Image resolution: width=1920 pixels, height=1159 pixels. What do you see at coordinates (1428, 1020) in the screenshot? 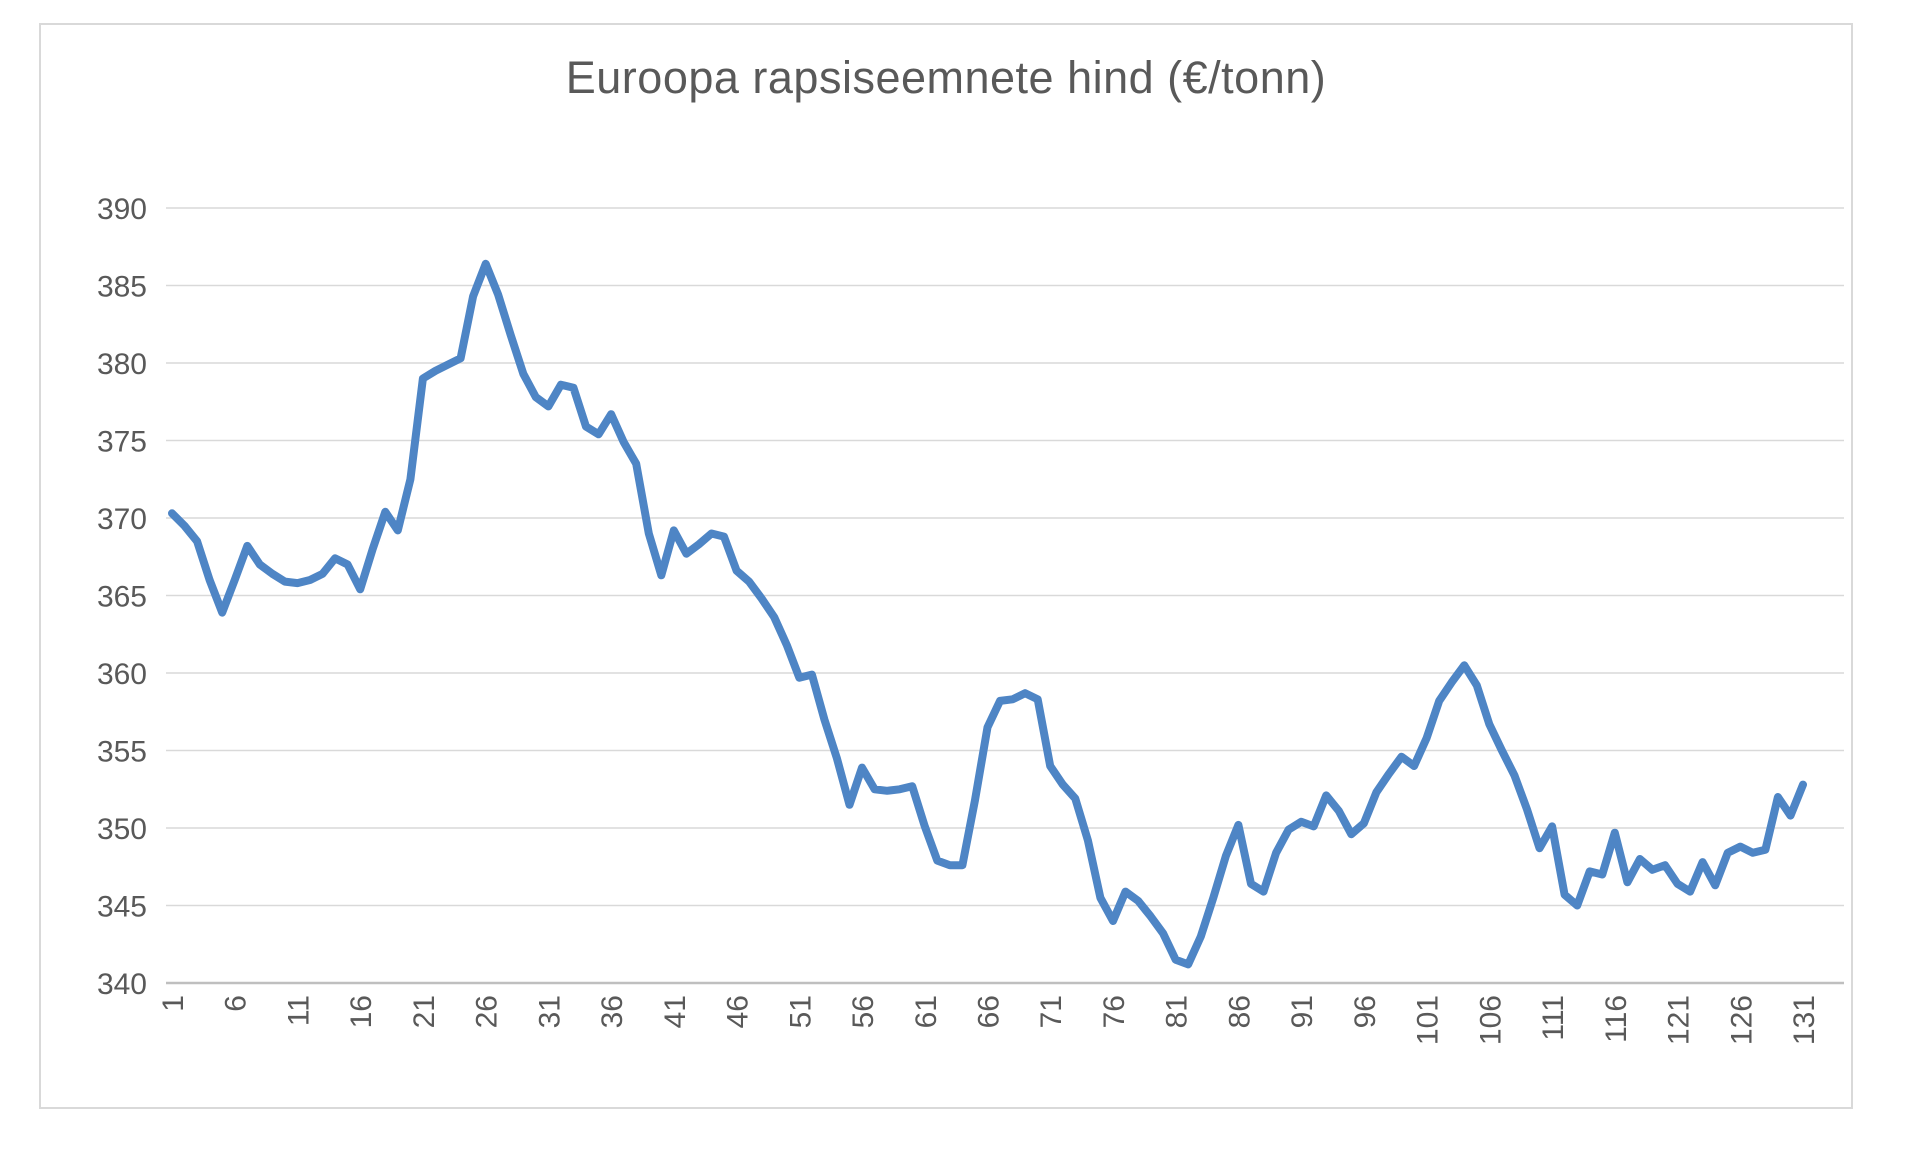
I see `x-axis-tick-label: 101` at bounding box center [1428, 1020].